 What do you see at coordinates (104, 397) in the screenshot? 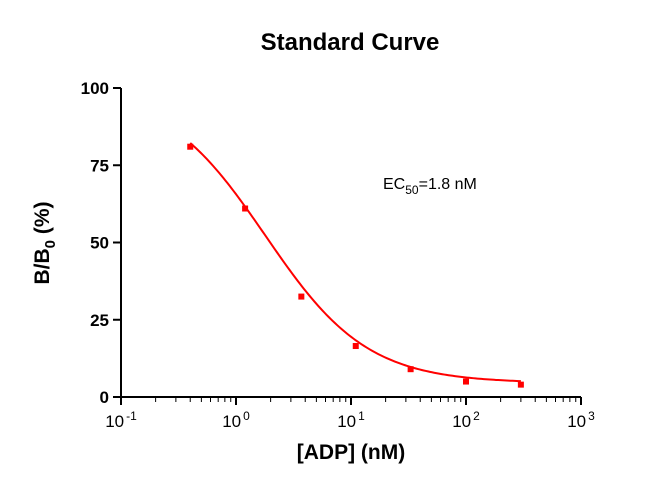
I see `y-tick-label: 0` at bounding box center [104, 397].